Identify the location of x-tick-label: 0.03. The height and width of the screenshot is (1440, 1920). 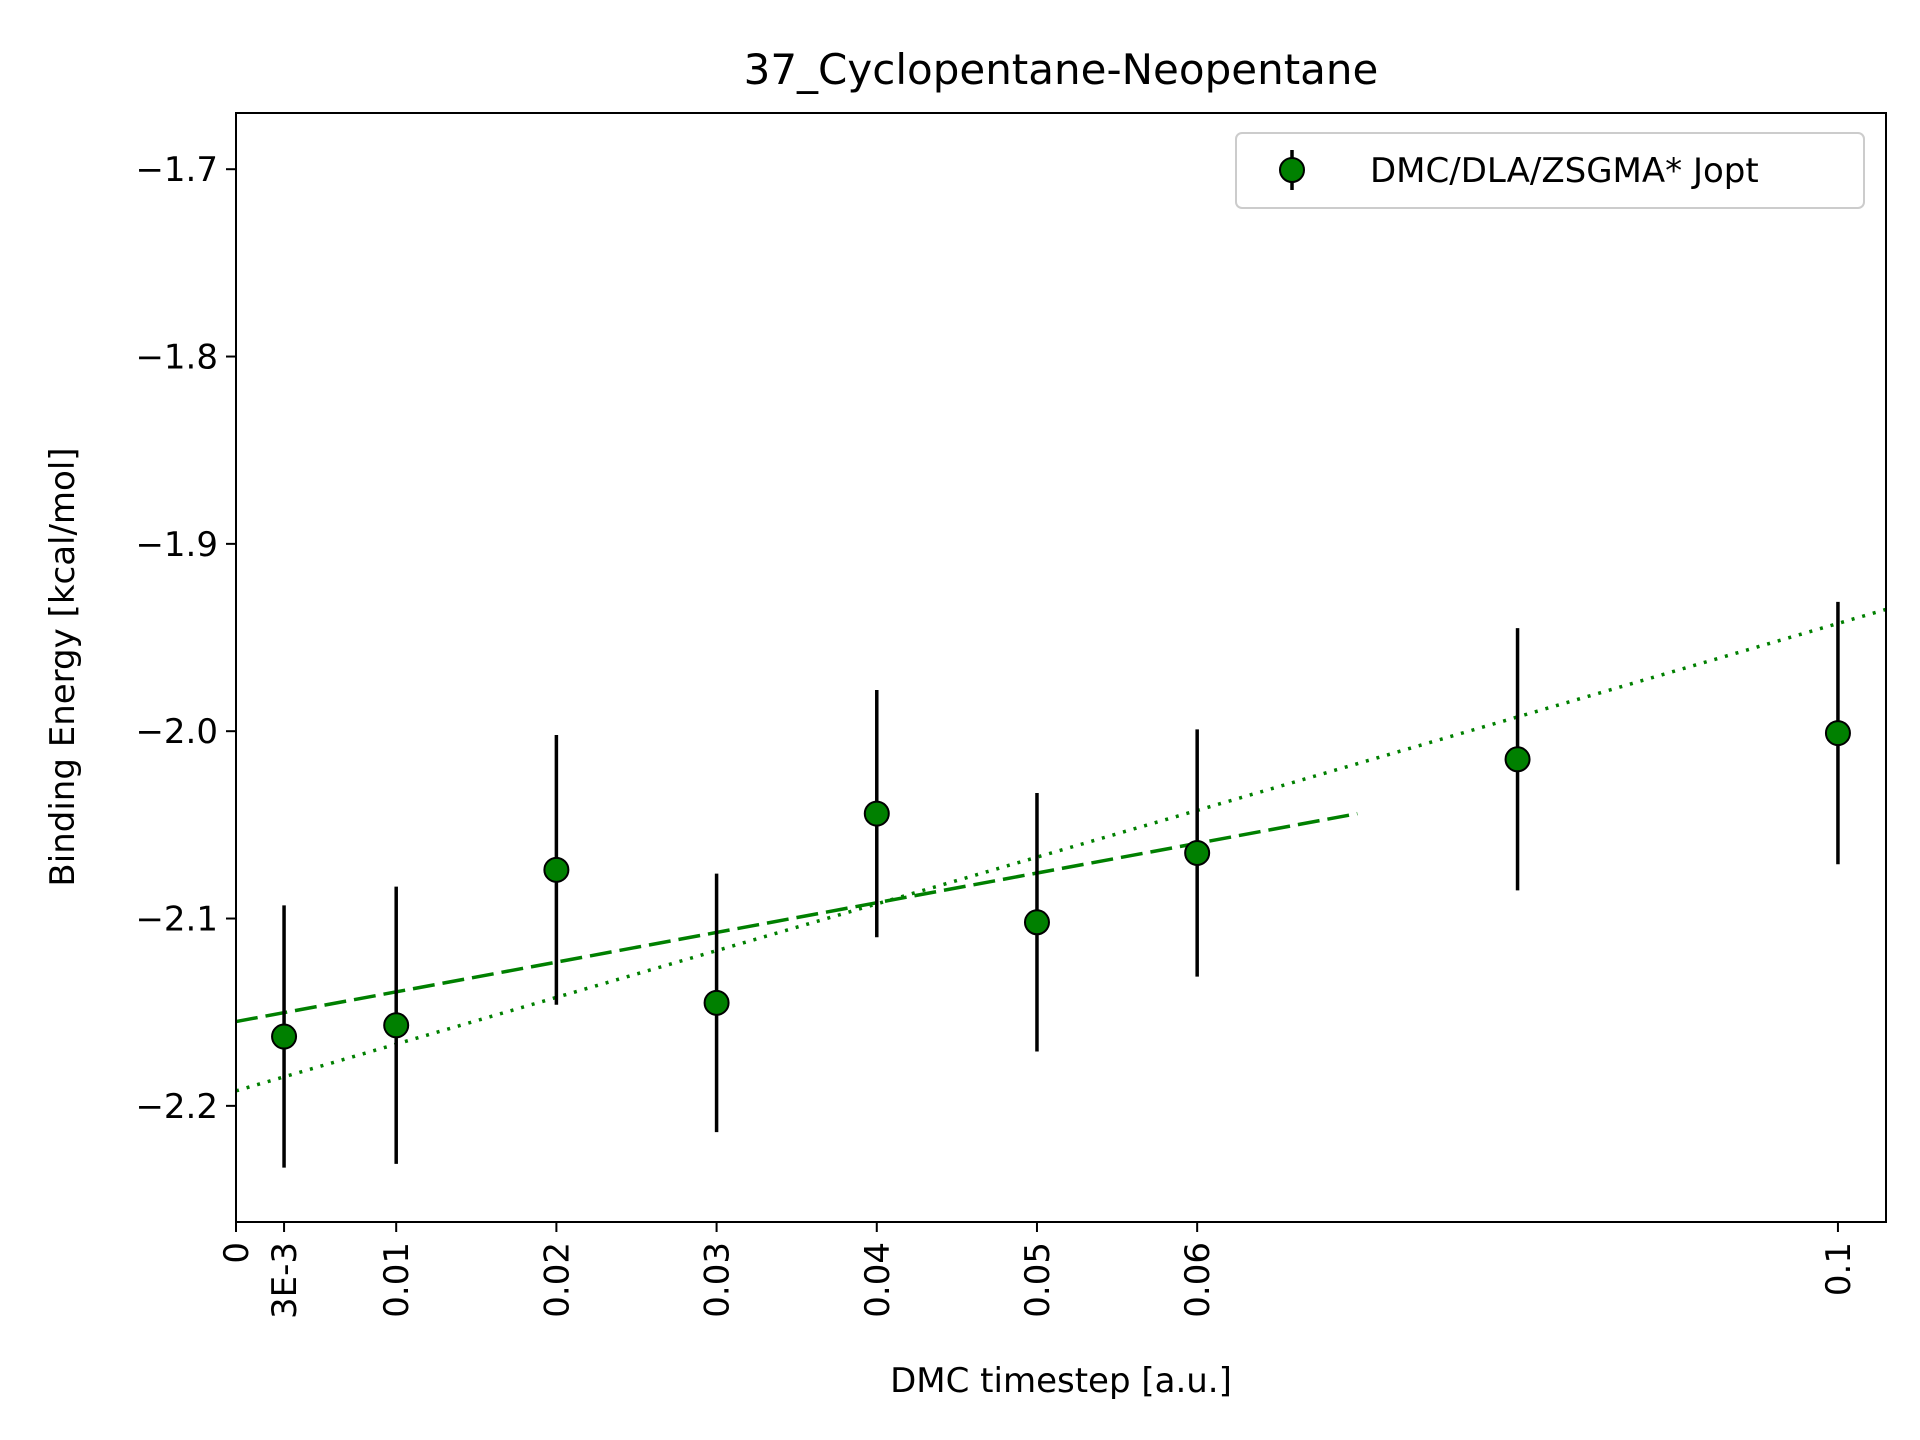
(718, 1280).